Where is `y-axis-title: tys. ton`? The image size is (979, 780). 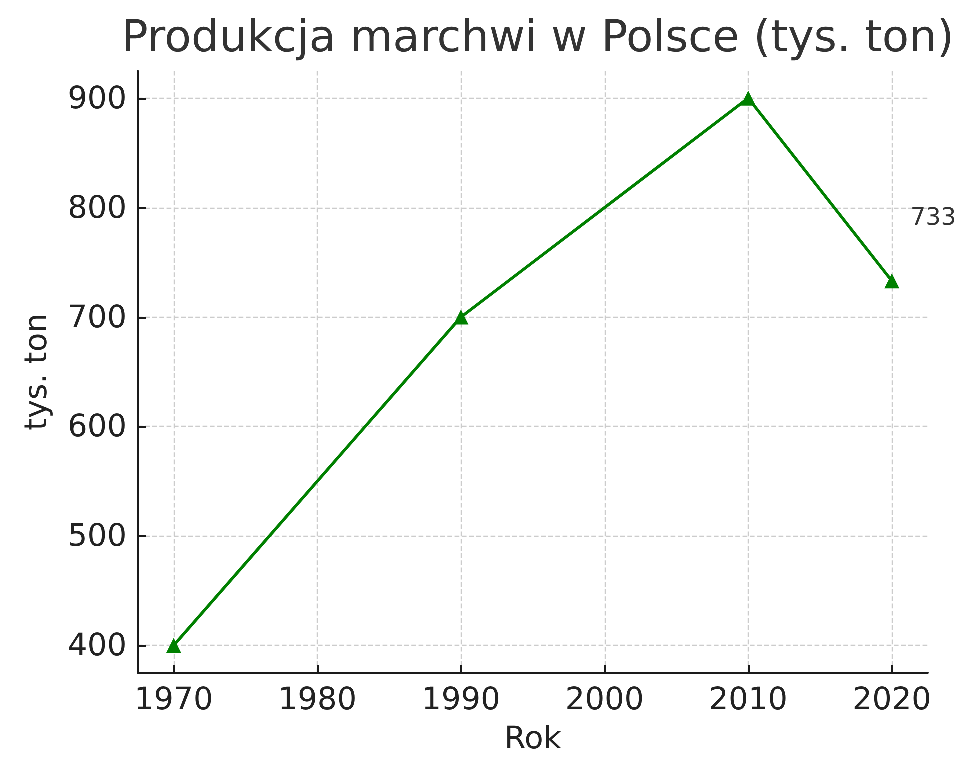
y-axis-title: tys. ton is located at coordinates (36, 372).